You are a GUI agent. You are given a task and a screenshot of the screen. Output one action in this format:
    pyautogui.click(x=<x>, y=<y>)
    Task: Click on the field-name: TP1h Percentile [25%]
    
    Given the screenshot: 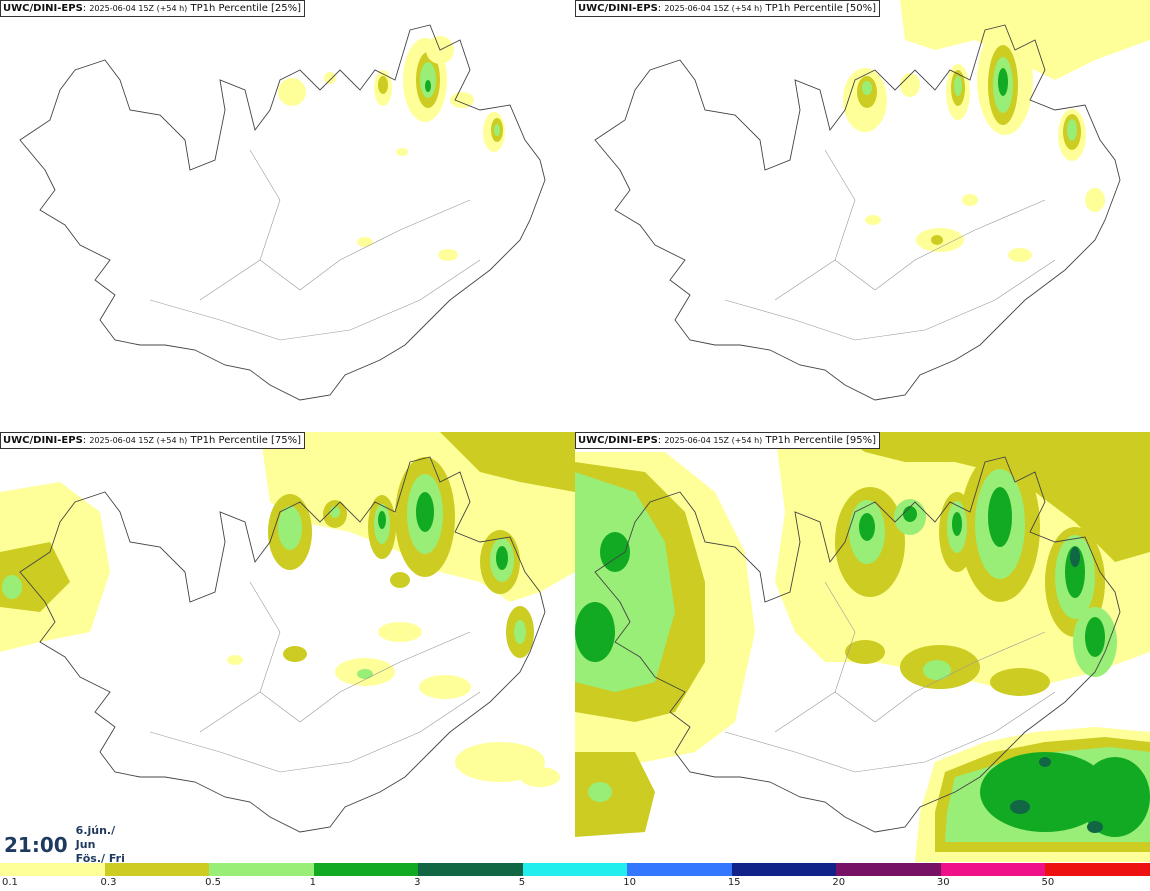 What is the action you would take?
    pyautogui.click(x=246, y=8)
    